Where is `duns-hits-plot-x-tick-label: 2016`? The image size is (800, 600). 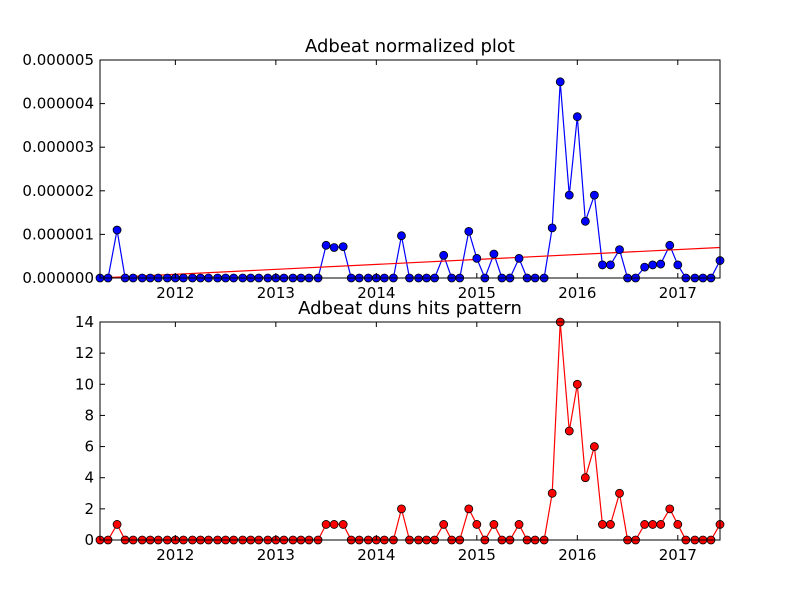 duns-hits-plot-x-tick-label: 2016 is located at coordinates (577, 555).